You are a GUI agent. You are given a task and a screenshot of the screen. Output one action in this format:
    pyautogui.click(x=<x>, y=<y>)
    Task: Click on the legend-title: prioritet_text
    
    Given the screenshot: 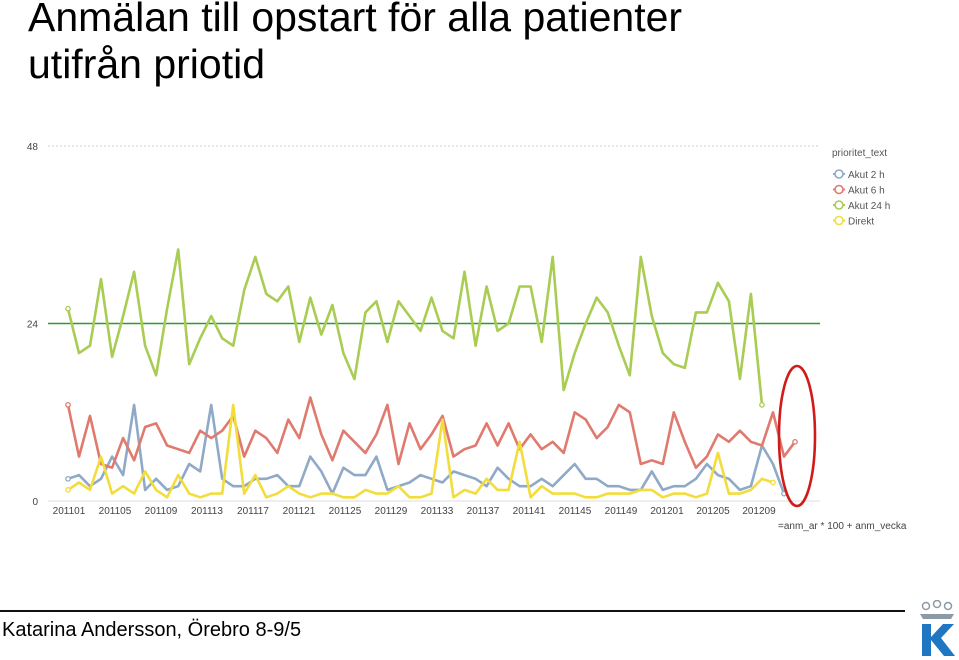 What is the action you would take?
    pyautogui.click(x=859, y=153)
    